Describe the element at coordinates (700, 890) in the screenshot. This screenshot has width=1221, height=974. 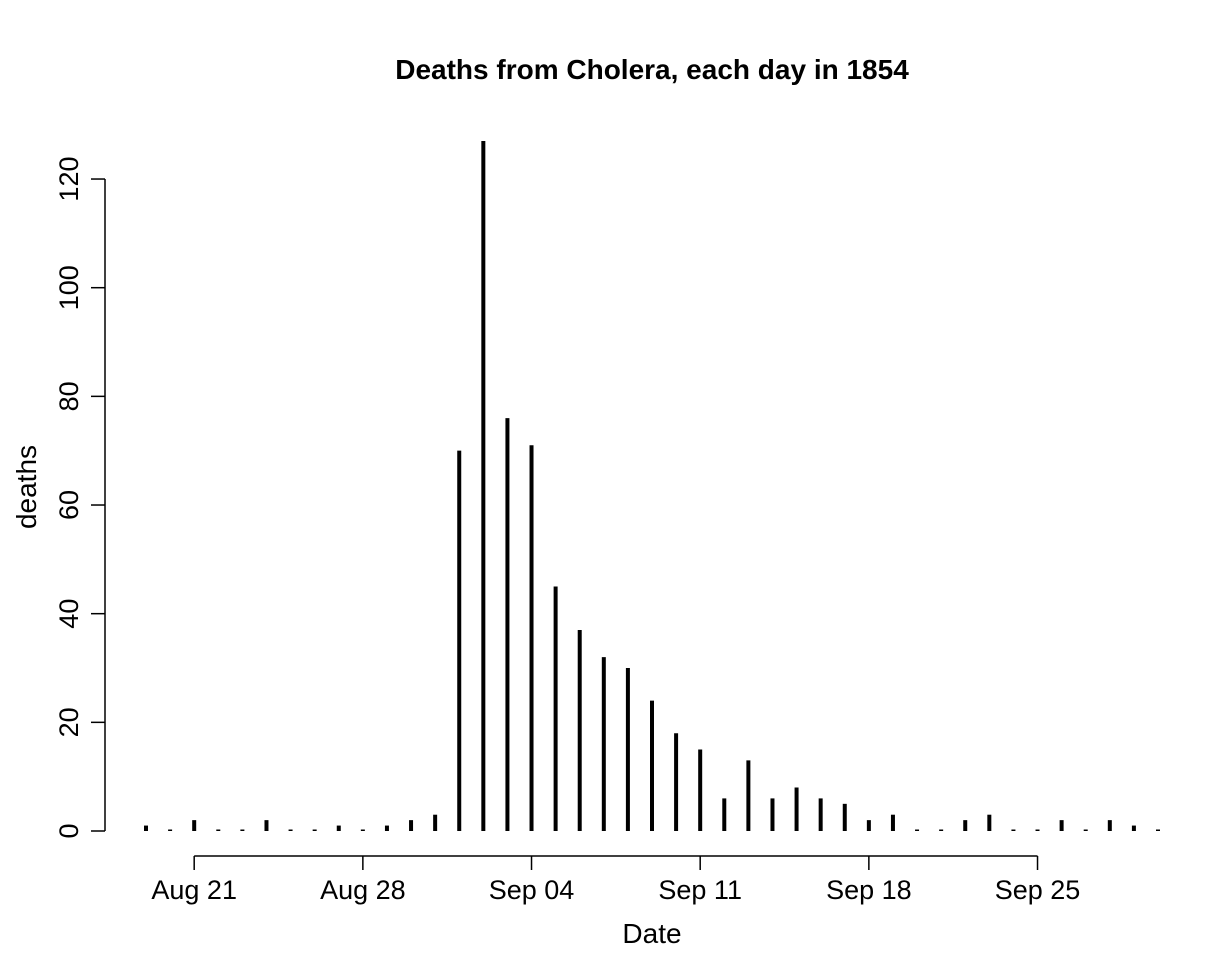
I see `x-tick-label: Sep 11` at that location.